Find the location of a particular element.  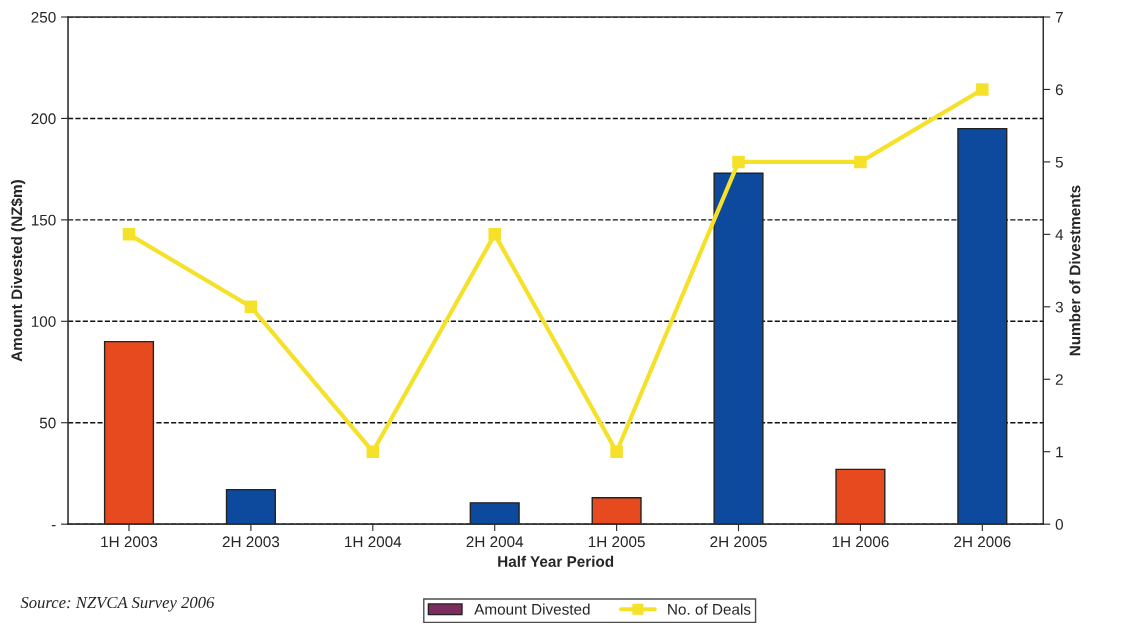

x-tick-label: 1H 2003 is located at coordinates (129, 542).